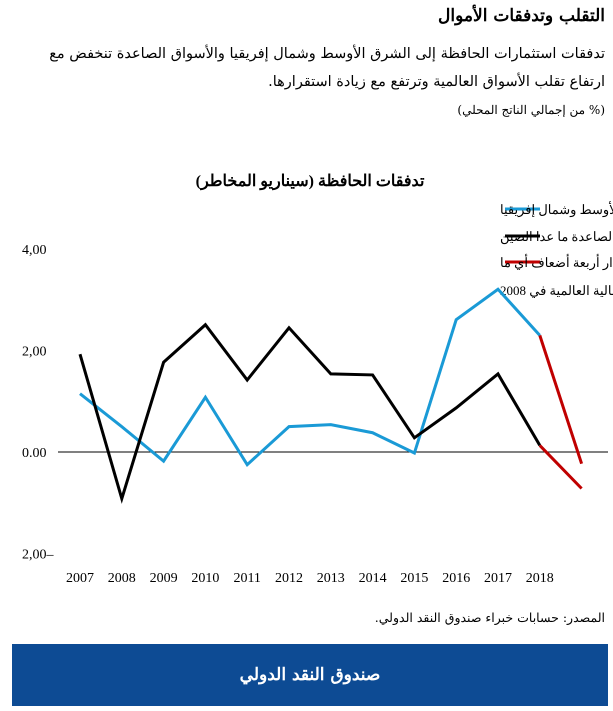  I want to click on x-tick-label: 2009, so click(164, 578).